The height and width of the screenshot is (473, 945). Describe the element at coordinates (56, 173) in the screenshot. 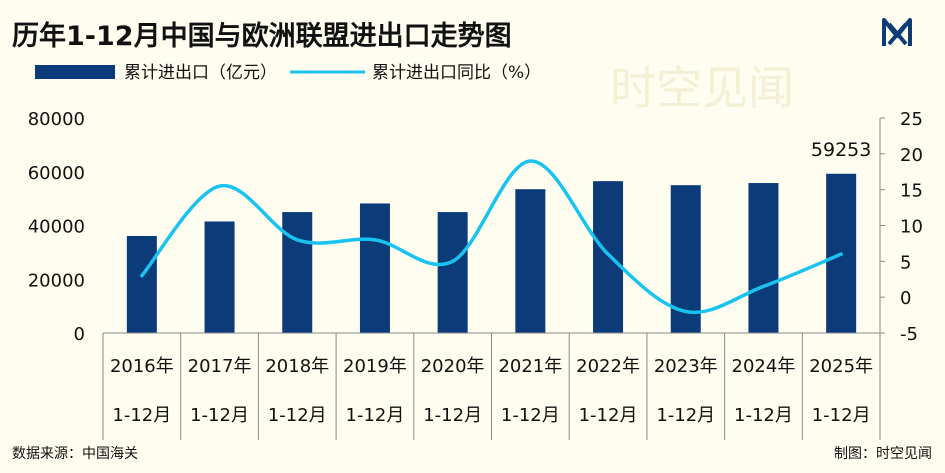

I see `left-tick-label: 60000` at that location.